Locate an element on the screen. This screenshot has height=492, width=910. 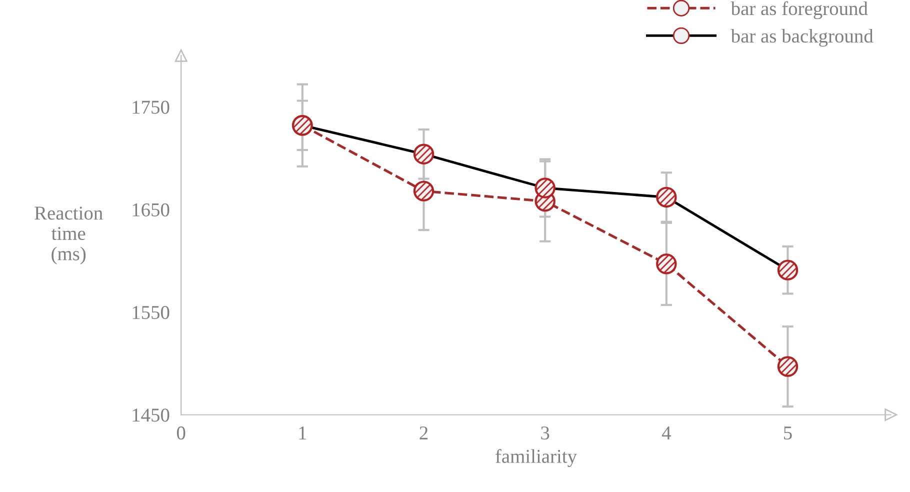
y-tick-label: 1450 is located at coordinates (151, 415).